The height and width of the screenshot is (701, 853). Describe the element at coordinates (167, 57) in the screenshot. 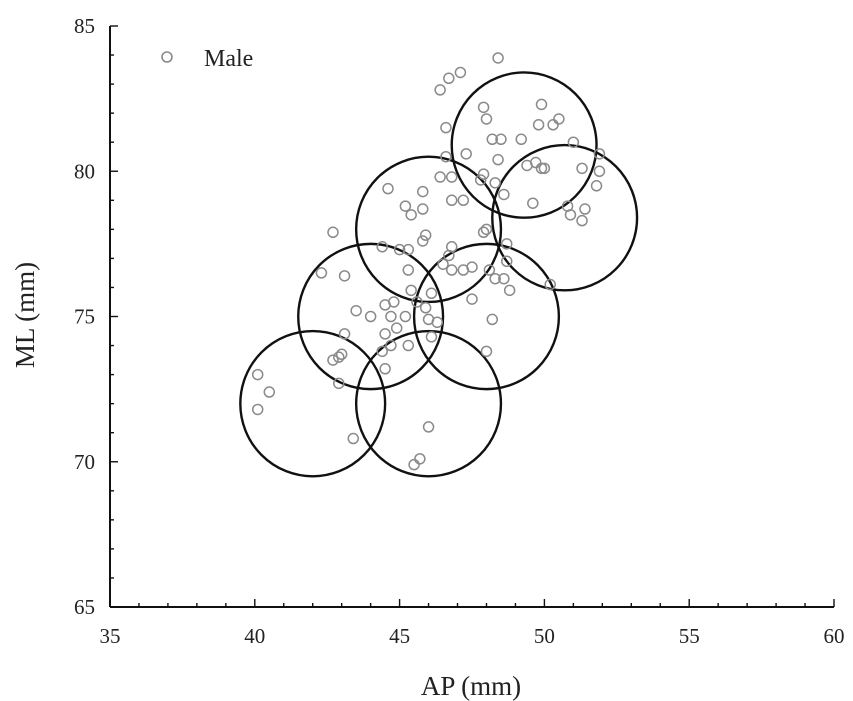

I see `legend-marker-male` at that location.